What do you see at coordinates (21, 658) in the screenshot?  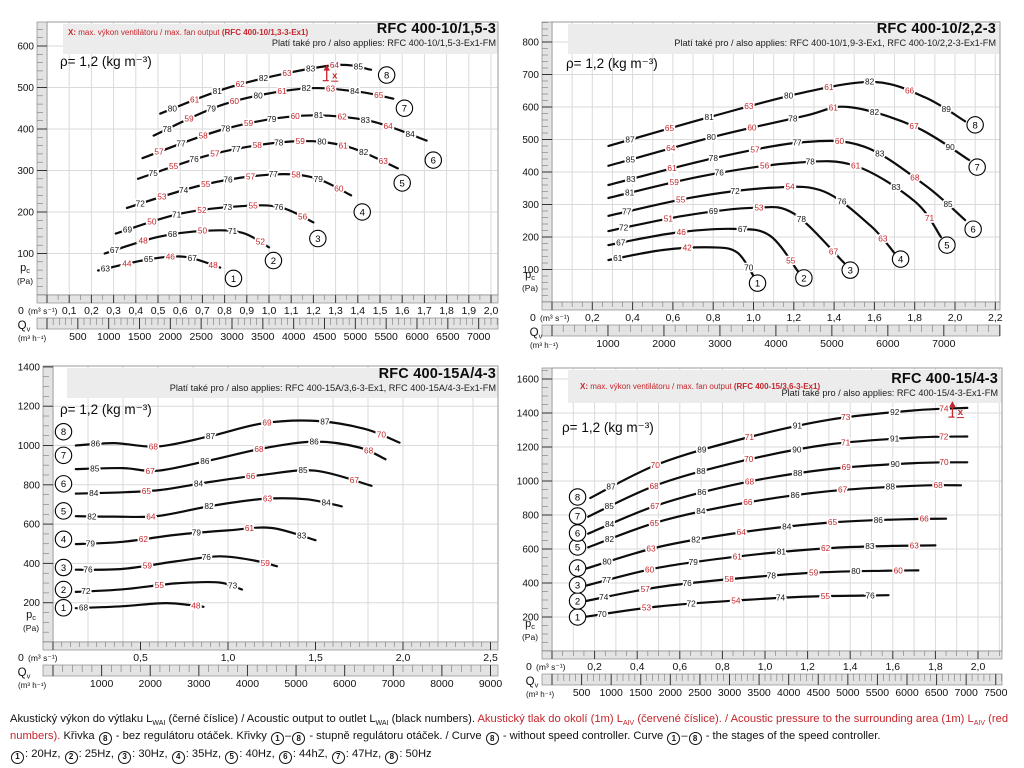 I see `x-zero-label: 0` at bounding box center [21, 658].